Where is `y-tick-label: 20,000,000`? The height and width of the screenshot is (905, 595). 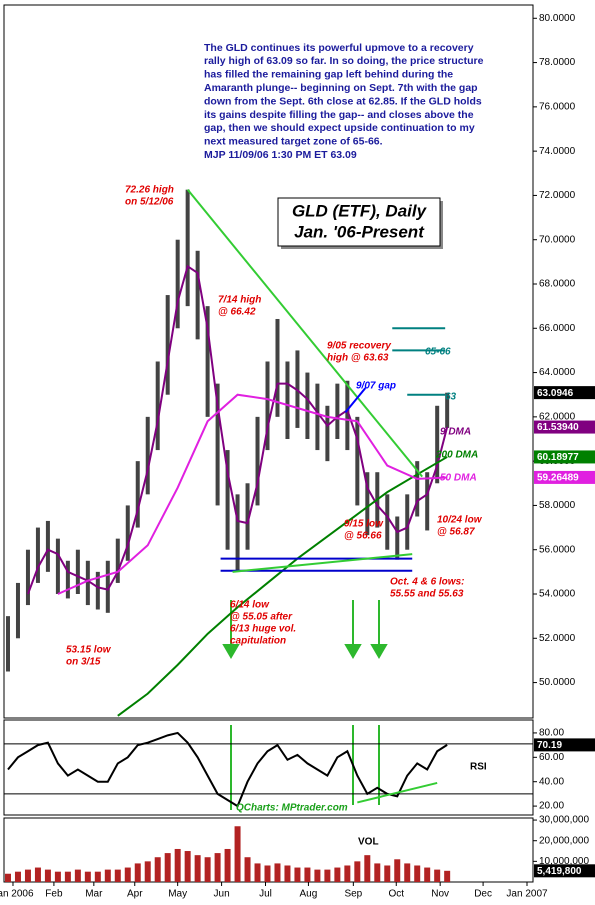
y-tick-label: 20,000,000 is located at coordinates (564, 840).